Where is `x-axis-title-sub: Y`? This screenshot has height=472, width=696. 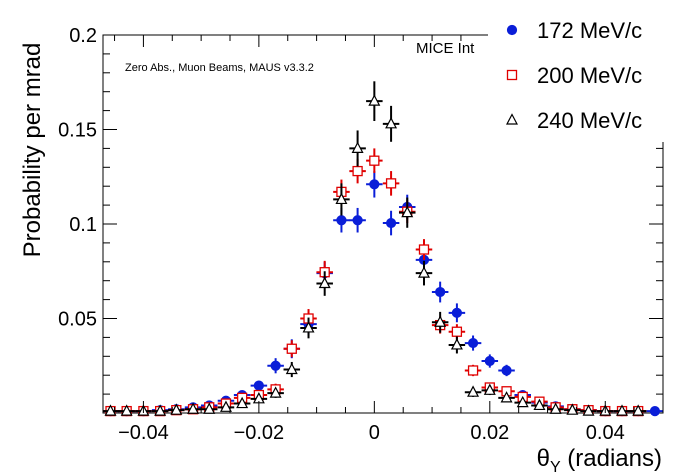
x-axis-title-sub: Y is located at coordinates (555, 465).